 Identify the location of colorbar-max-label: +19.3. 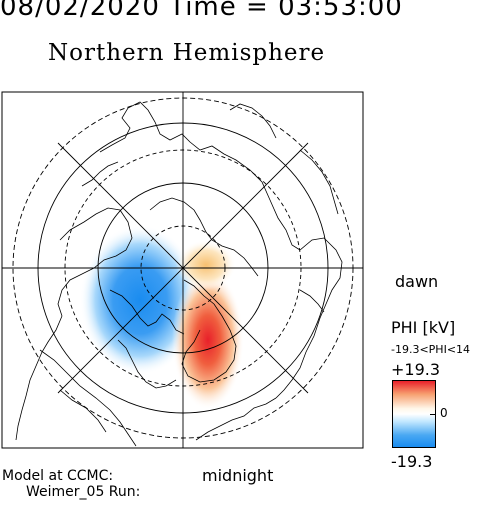
(416, 369).